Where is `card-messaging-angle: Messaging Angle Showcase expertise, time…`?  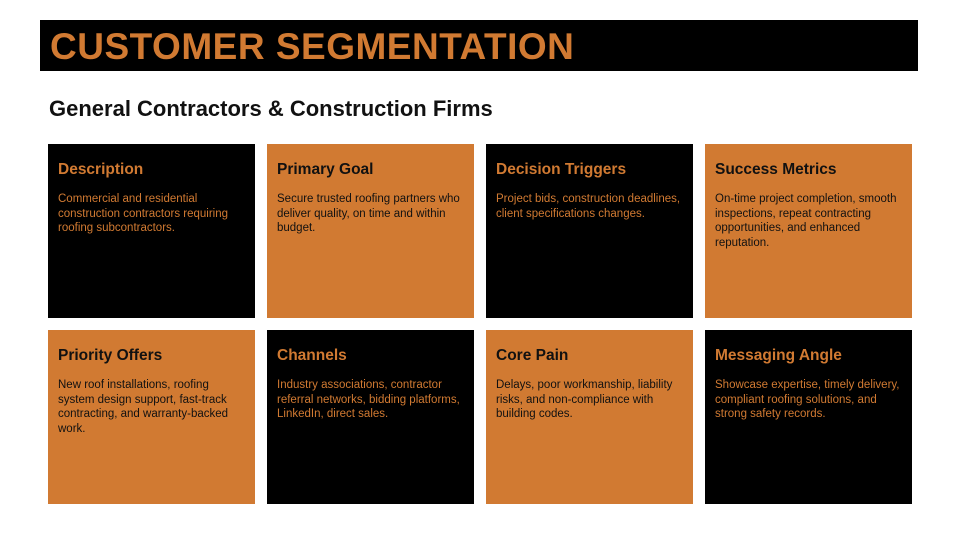
card-messaging-angle: Messaging Angle Showcase expertise, time… is located at coordinates (808, 417).